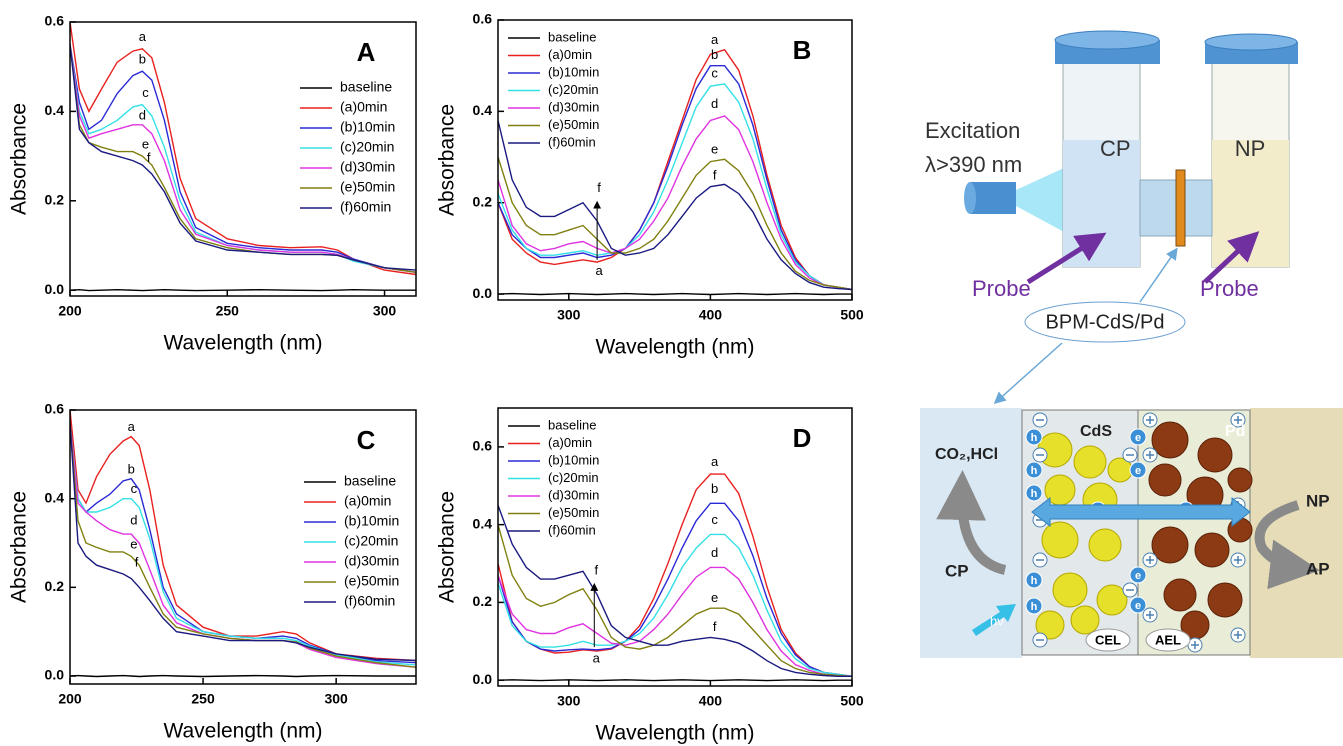 The width and height of the screenshot is (1343, 746). What do you see at coordinates (1318, 568) in the screenshot?
I see `product-label: AP` at bounding box center [1318, 568].